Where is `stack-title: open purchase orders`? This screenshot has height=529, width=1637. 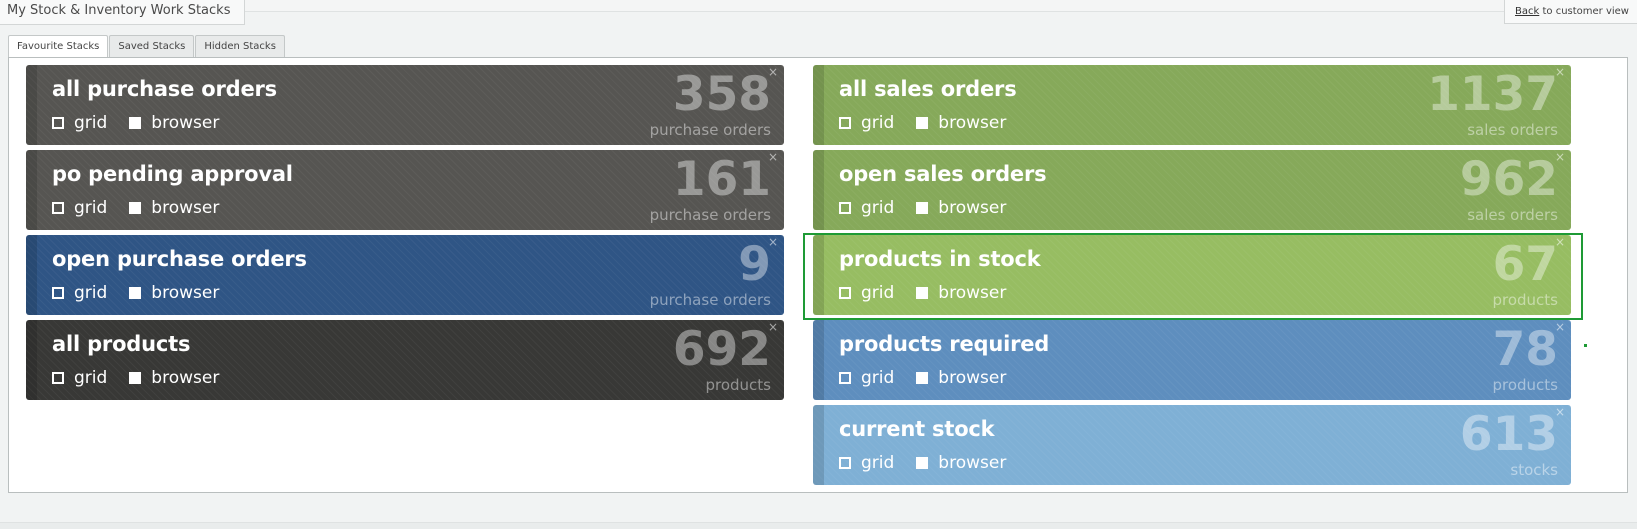
stack-title: open purchase orders is located at coordinates (179, 259).